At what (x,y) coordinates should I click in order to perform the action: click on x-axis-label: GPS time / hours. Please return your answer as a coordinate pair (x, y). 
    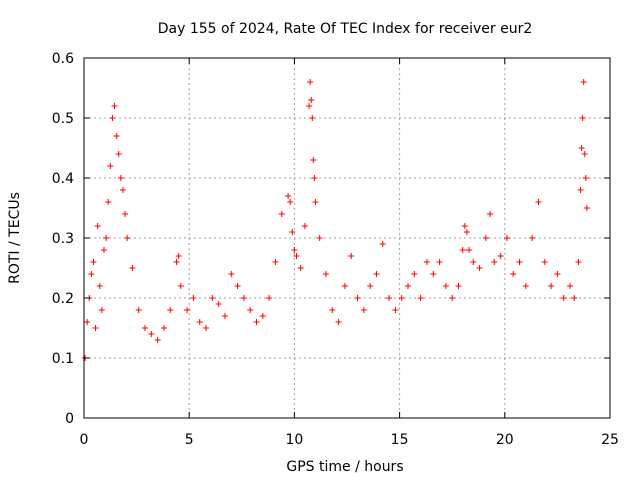
    Looking at the image, I should click on (344, 467).